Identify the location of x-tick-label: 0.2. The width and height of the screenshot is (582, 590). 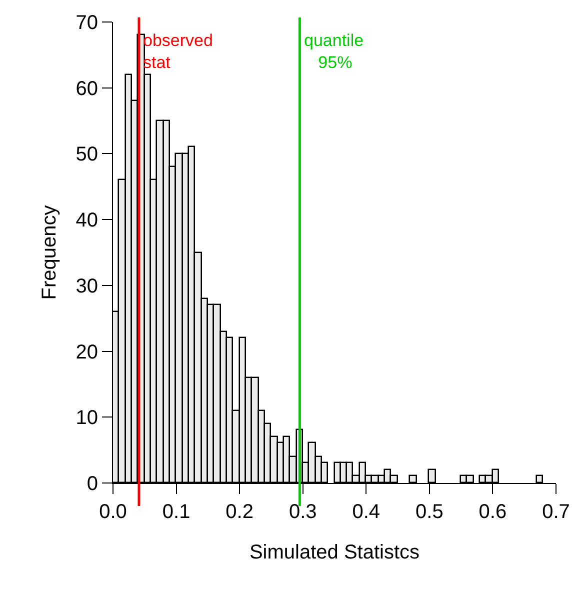
(240, 512).